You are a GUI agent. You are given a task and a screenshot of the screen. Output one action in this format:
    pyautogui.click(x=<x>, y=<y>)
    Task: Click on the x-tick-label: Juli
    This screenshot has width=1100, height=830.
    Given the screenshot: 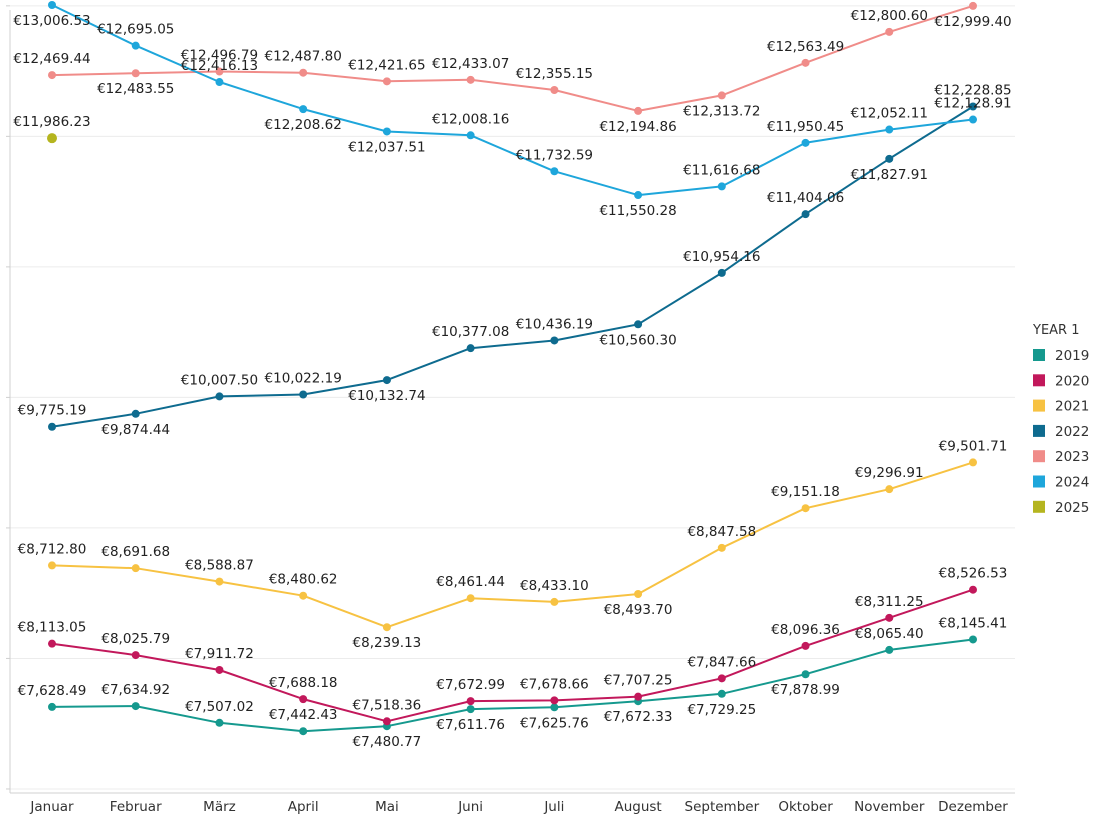 What is the action you would take?
    pyautogui.click(x=553, y=807)
    